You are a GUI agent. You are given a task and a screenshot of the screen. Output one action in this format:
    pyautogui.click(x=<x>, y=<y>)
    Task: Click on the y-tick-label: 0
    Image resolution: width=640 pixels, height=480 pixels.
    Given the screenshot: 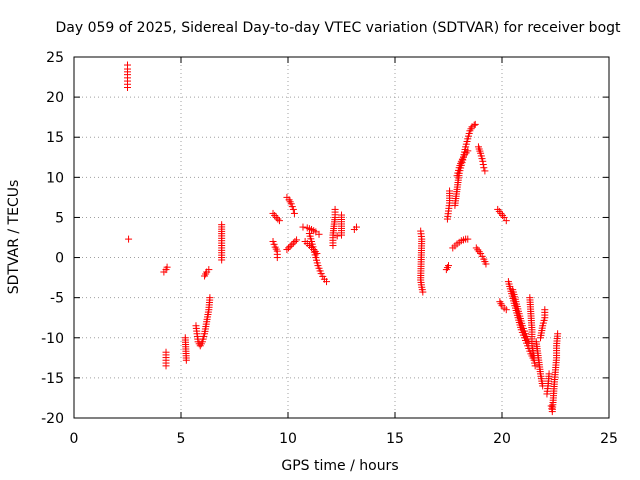 What is the action you would take?
    pyautogui.click(x=59, y=259)
    